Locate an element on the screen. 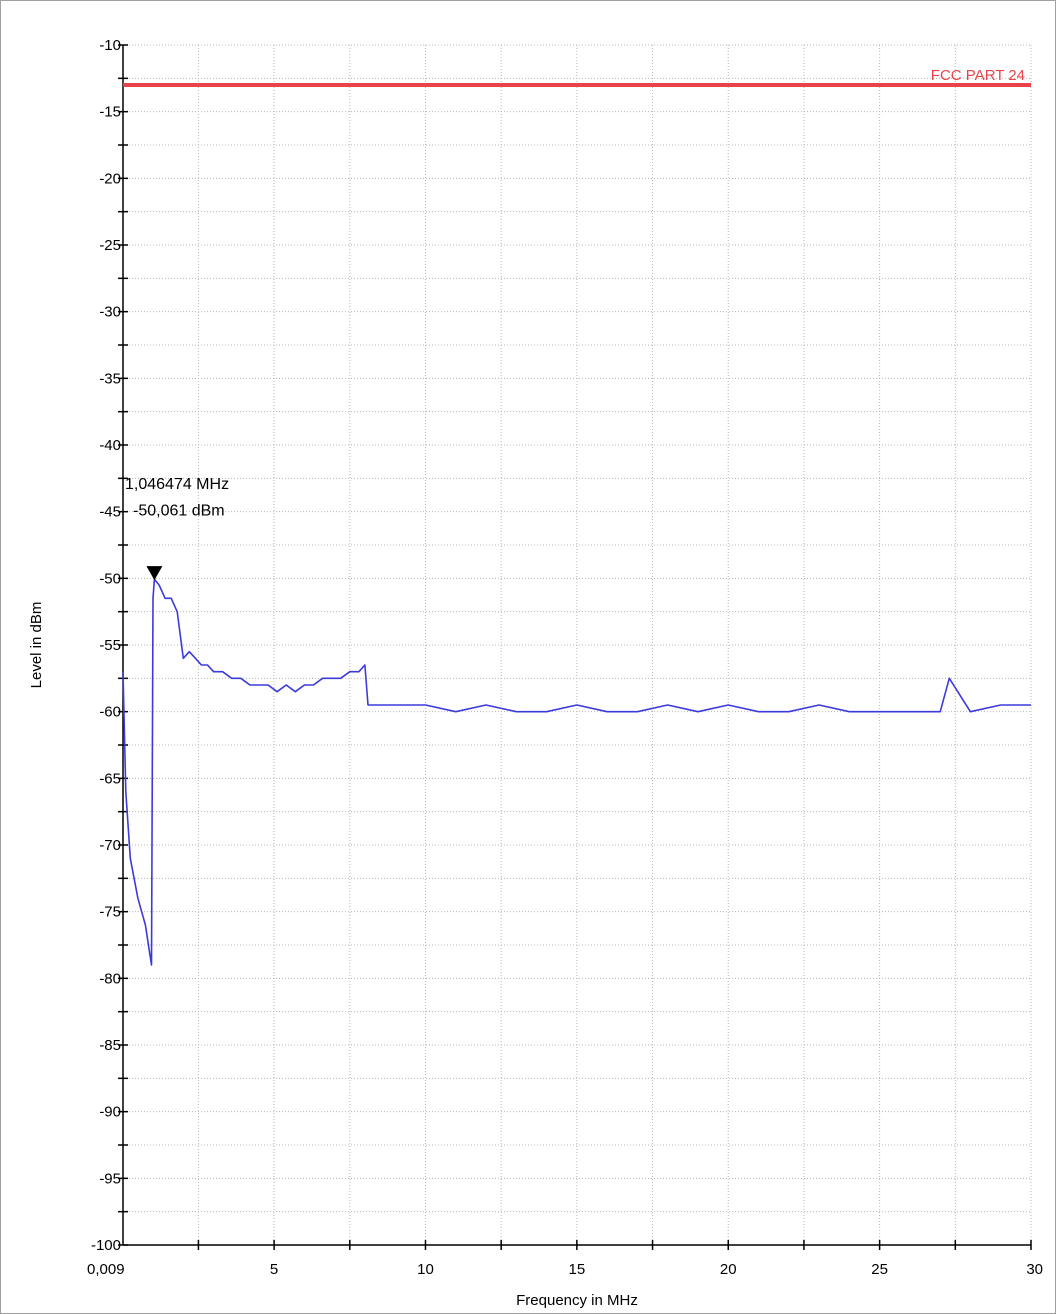  y-tick-label: -90 is located at coordinates (110, 1112).